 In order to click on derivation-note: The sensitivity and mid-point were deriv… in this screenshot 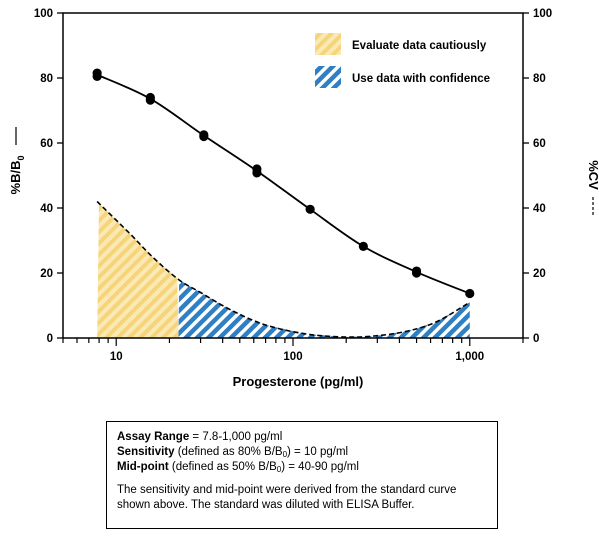, I will do `click(287, 497)`.